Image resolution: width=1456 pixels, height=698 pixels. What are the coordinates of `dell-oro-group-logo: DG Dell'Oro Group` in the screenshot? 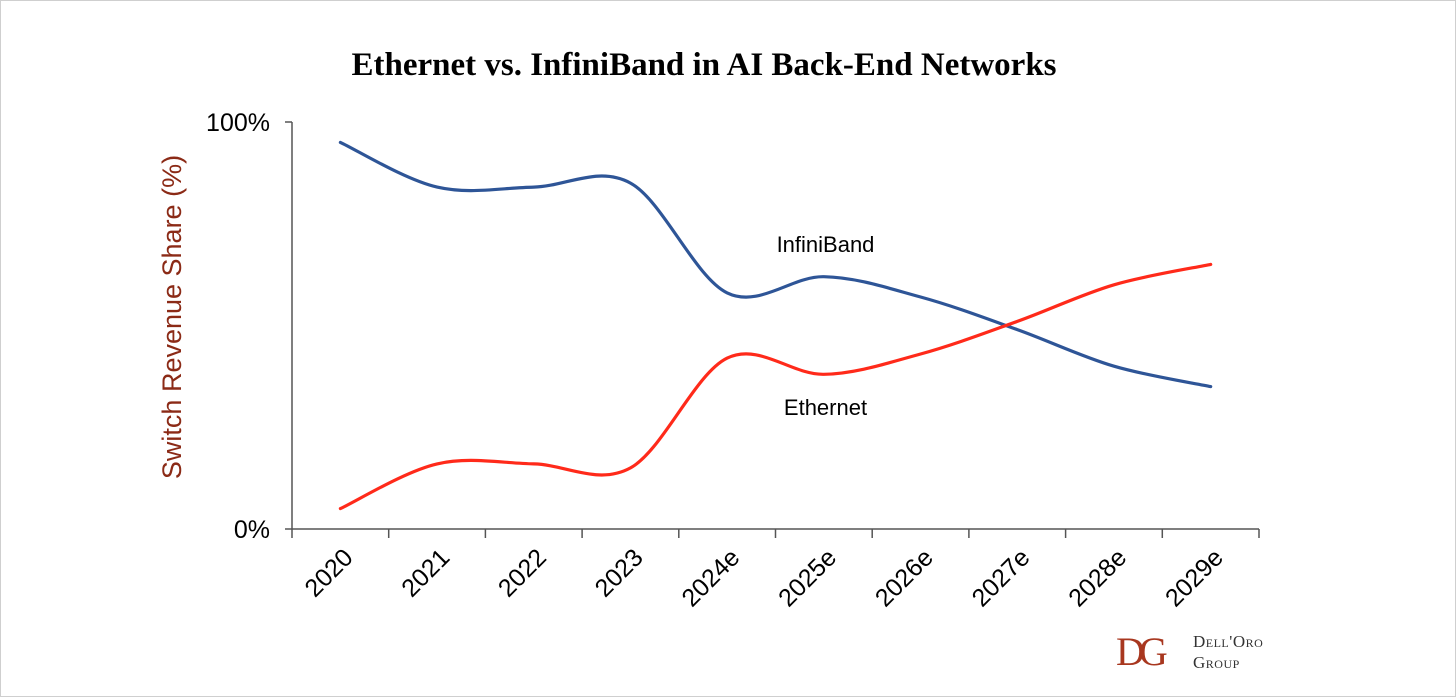 It's located at (1189, 651).